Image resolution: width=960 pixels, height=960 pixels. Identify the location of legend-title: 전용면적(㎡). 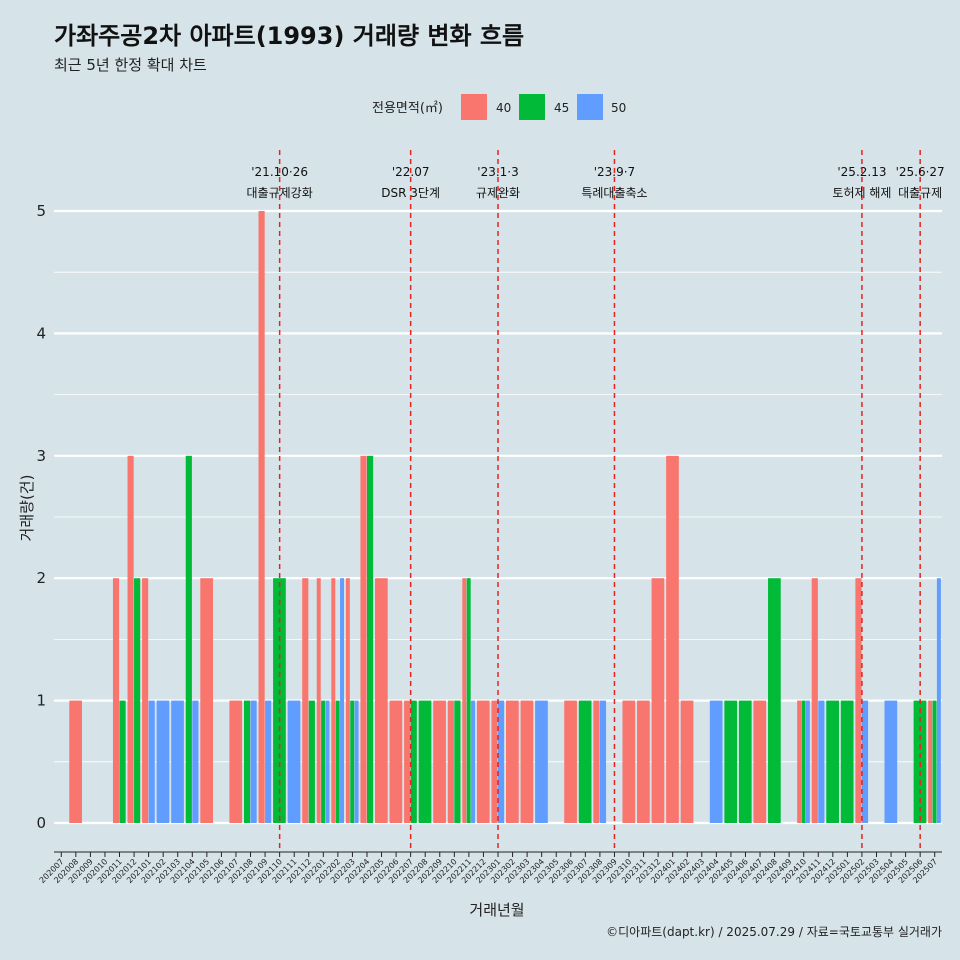
(407, 108).